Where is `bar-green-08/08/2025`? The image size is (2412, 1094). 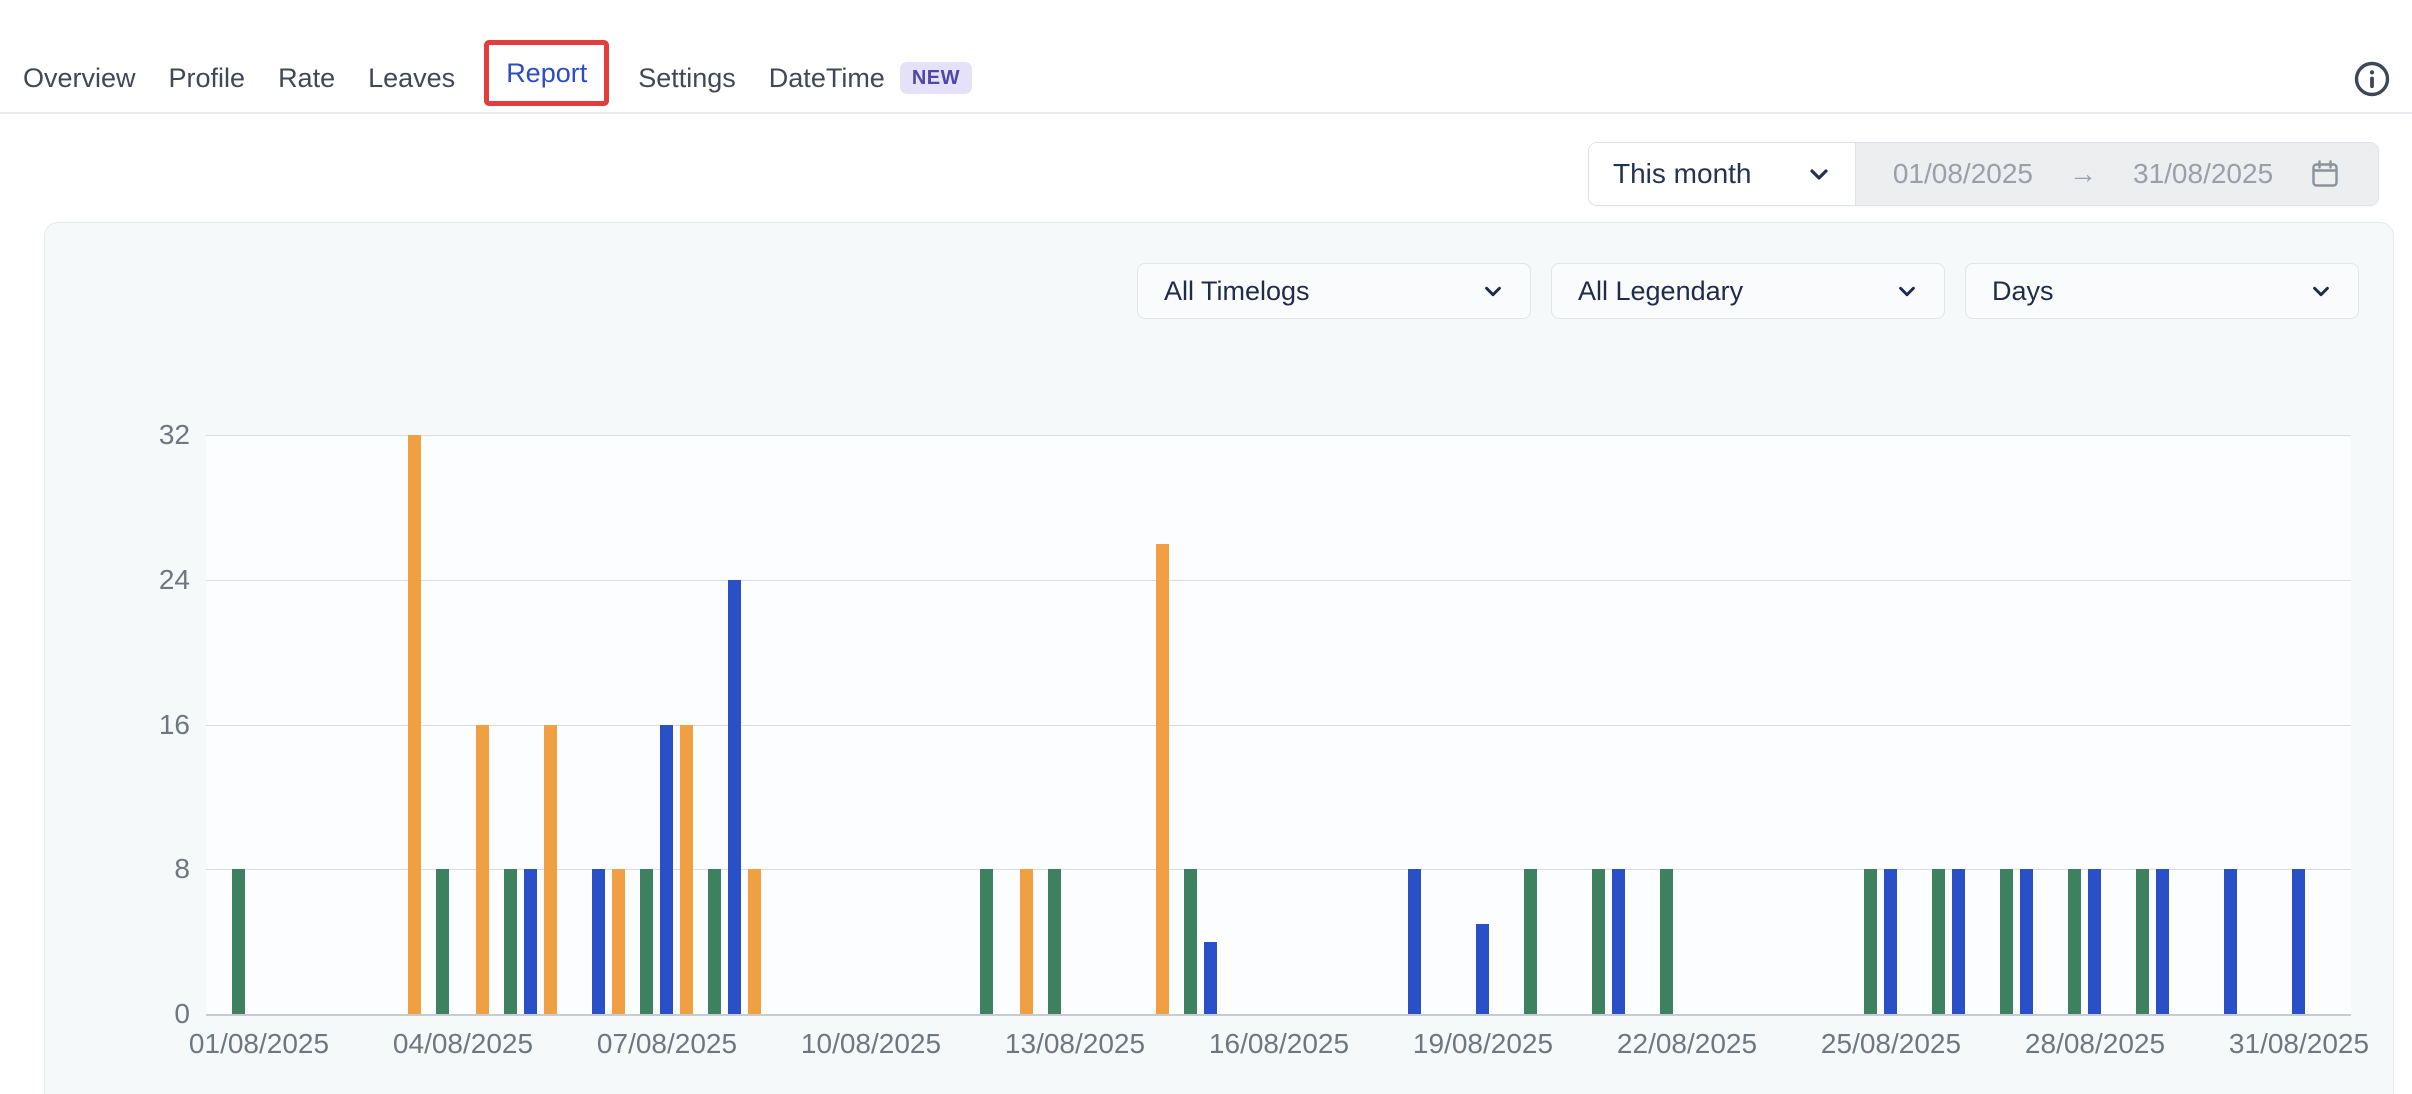
bar-green-08/08/2025 is located at coordinates (714, 941).